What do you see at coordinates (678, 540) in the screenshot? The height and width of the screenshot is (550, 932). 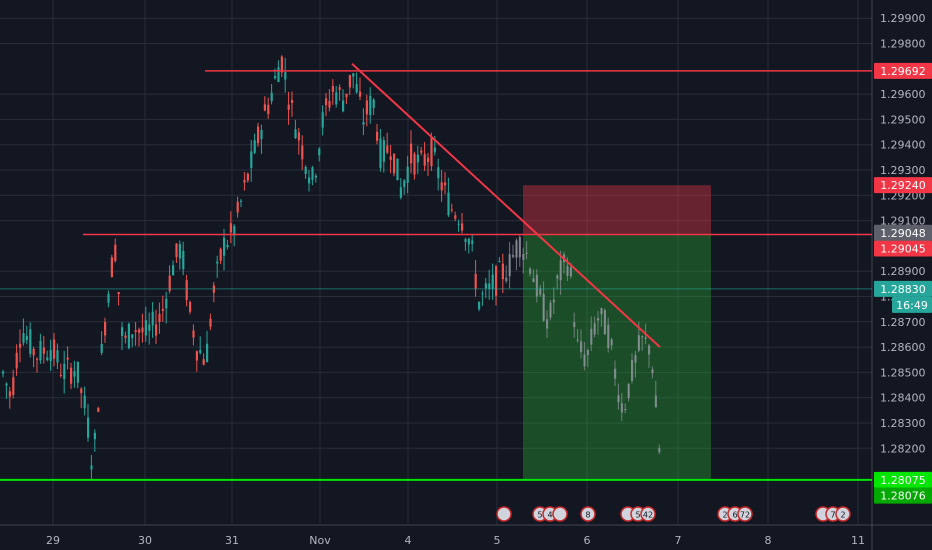 I see `time-tick-label: 7` at bounding box center [678, 540].